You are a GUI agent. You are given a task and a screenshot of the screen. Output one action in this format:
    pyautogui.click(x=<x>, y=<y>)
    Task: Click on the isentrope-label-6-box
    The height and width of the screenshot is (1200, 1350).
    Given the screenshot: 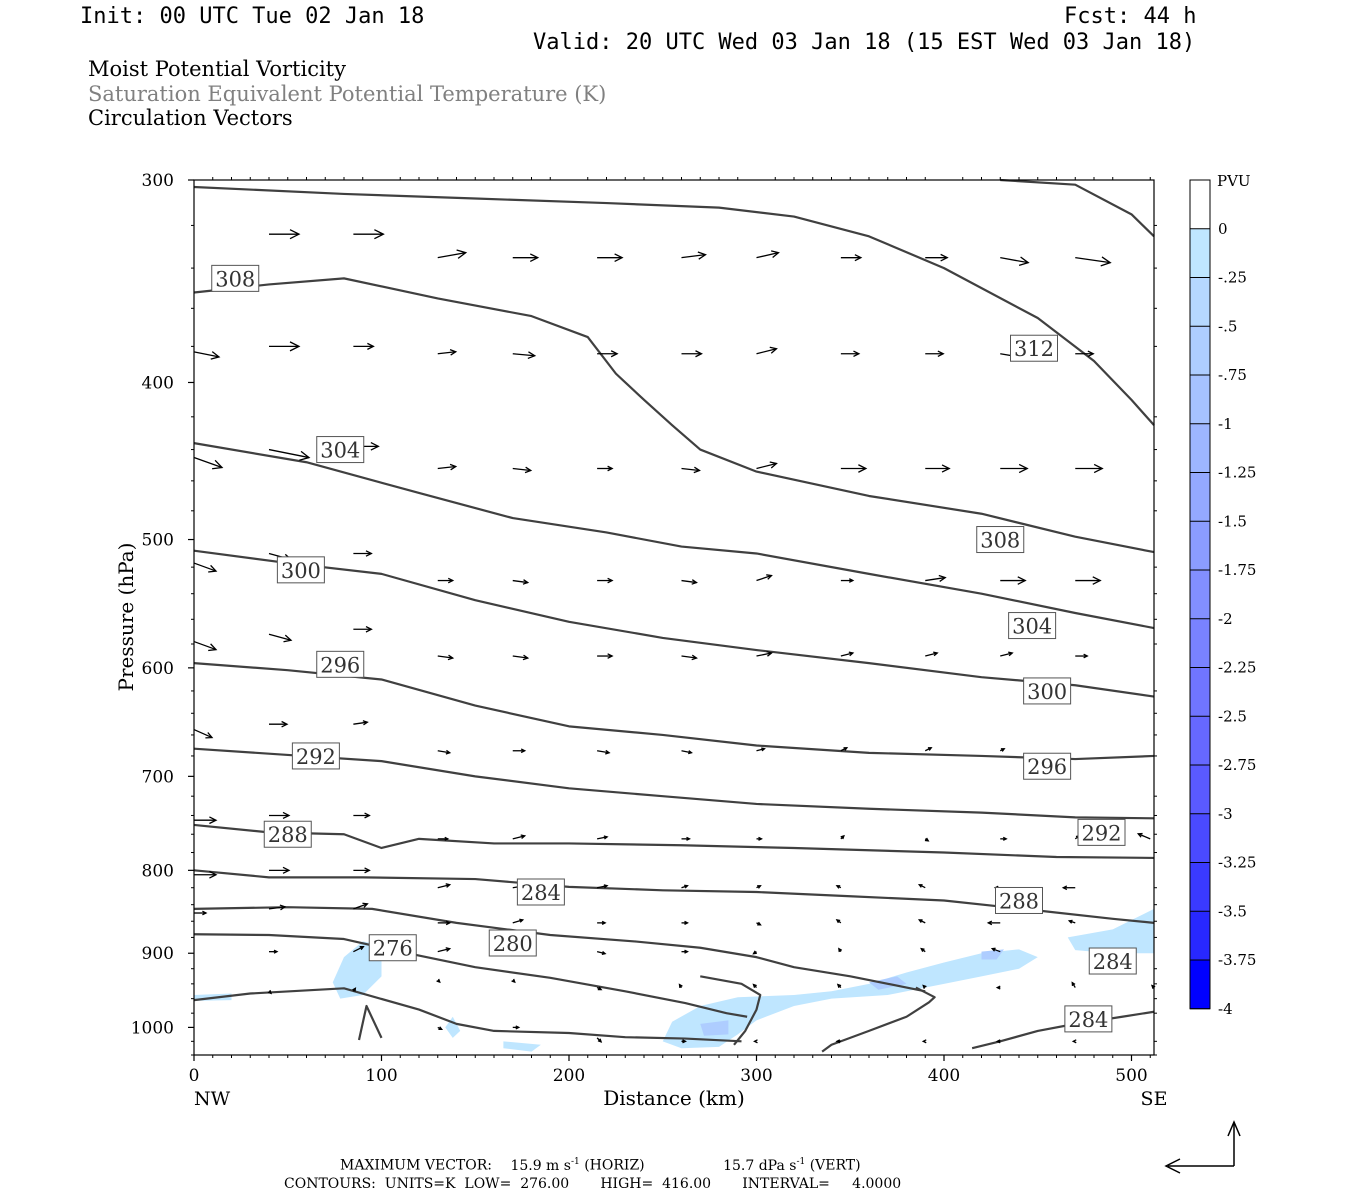 What is the action you would take?
    pyautogui.click(x=340, y=664)
    